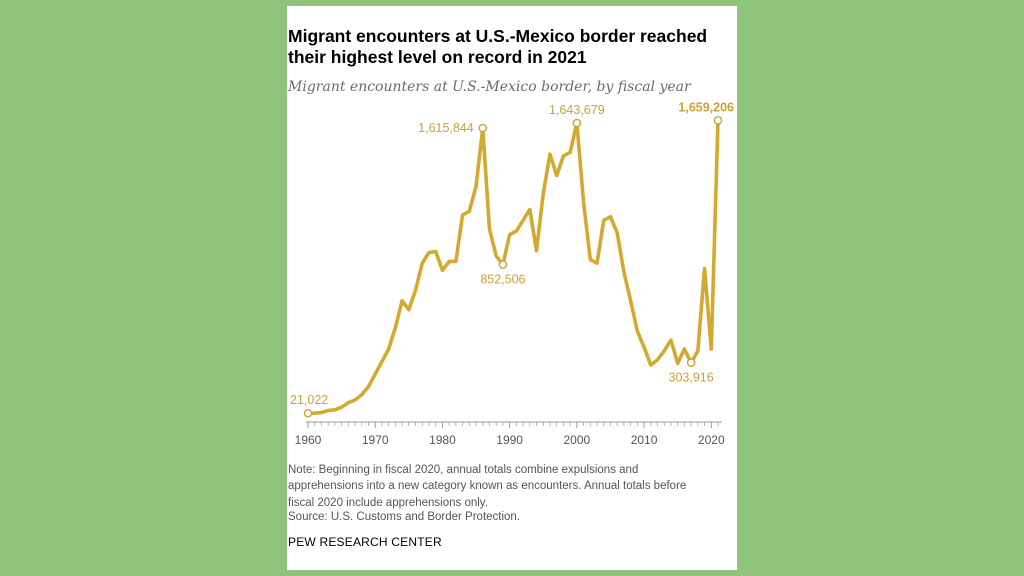  What do you see at coordinates (644, 440) in the screenshot?
I see `x-tick-label: 2010` at bounding box center [644, 440].